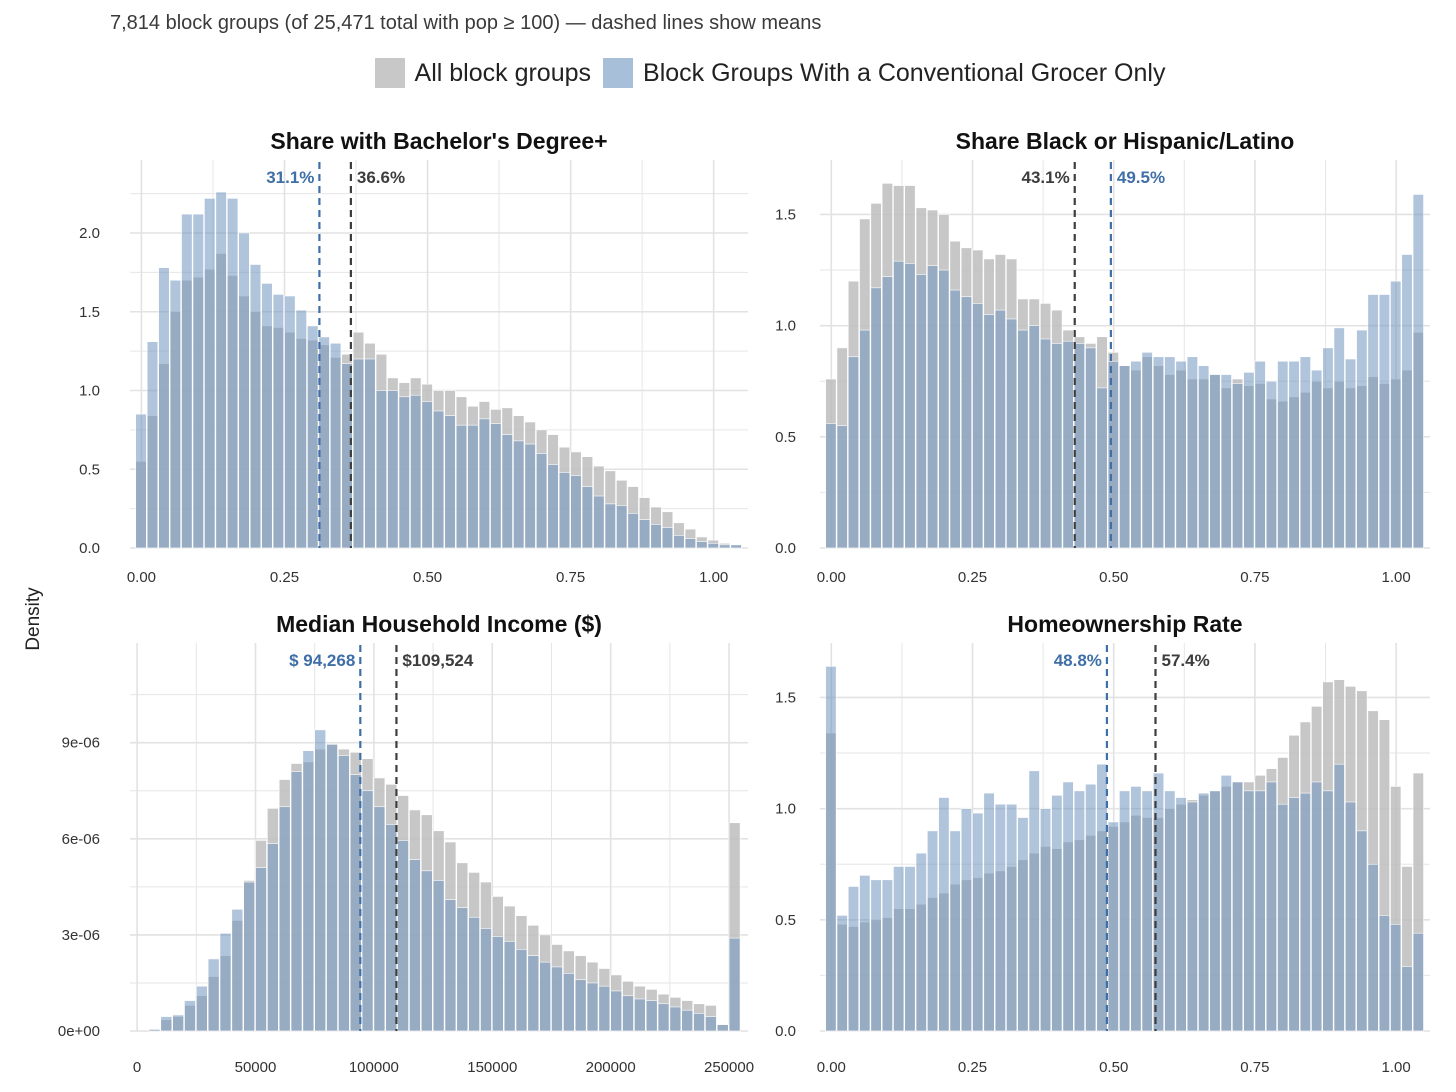 The height and width of the screenshot is (1092, 1456). I want to click on y-tick-label: 2.0, so click(89, 233).